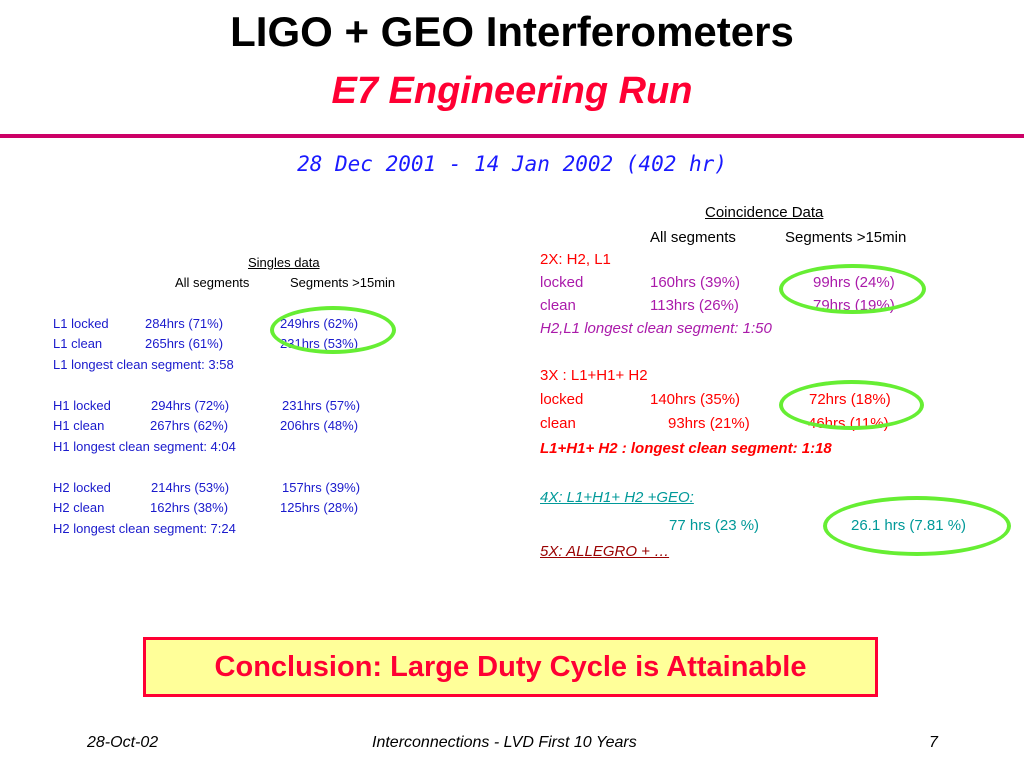 This screenshot has height=768, width=1024. I want to click on singles-row-seg: 231hrs (57%), so click(321, 405).